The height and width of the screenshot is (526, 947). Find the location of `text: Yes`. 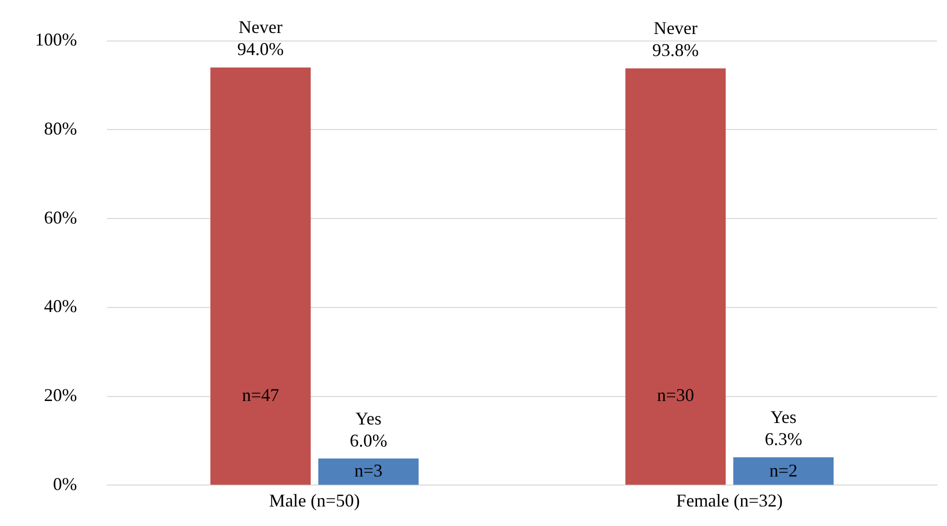

text: Yes is located at coordinates (783, 416).